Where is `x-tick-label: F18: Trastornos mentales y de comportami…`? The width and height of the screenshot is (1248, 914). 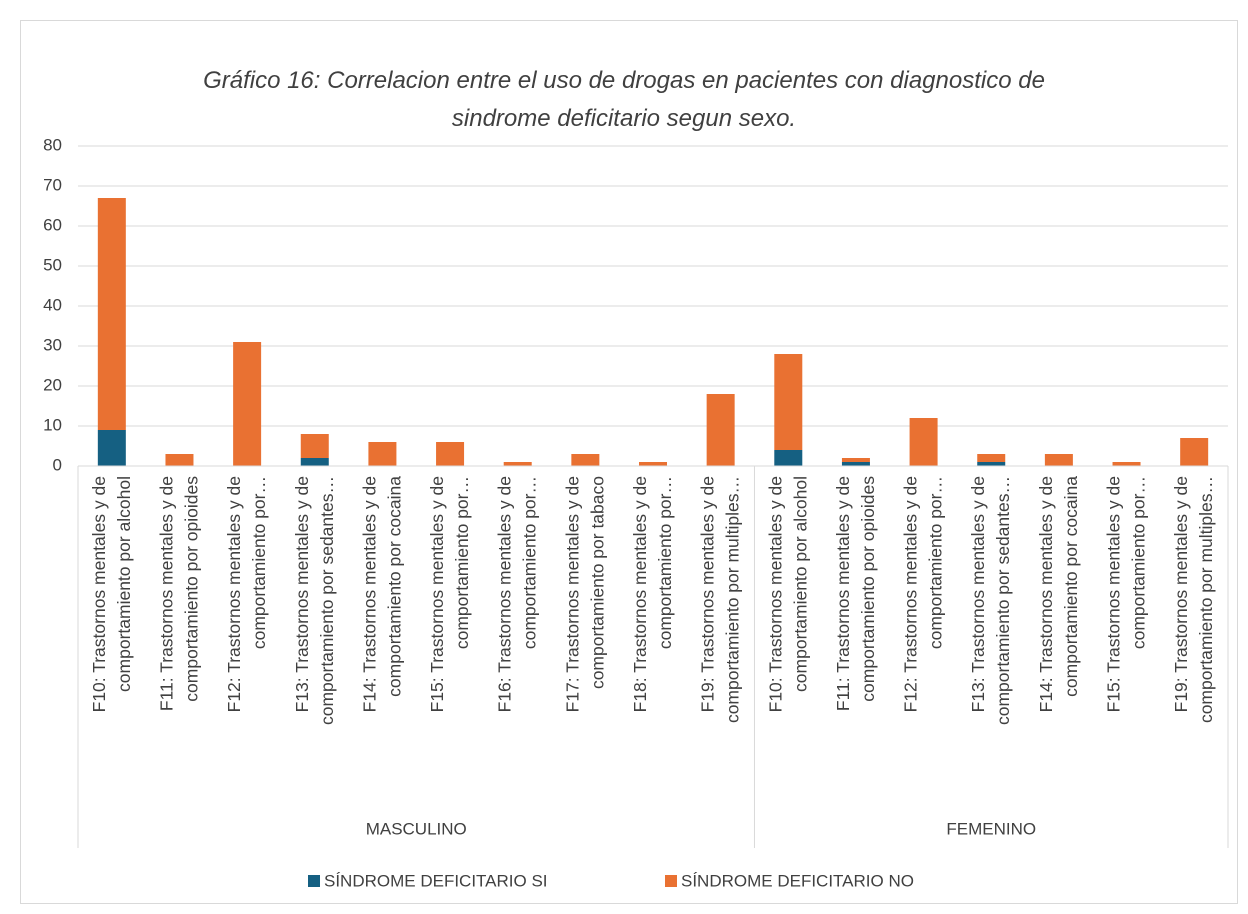
x-tick-label: F18: Trastornos mentales y de comportami… is located at coordinates (652, 594).